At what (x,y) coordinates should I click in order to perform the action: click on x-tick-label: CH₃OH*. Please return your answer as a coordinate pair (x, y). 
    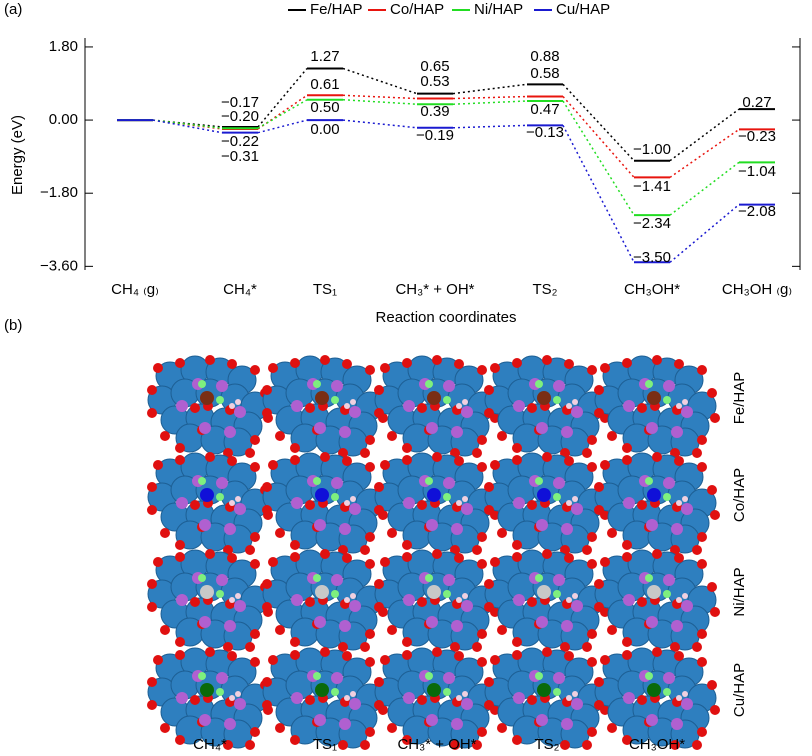
    Looking at the image, I should click on (652, 289).